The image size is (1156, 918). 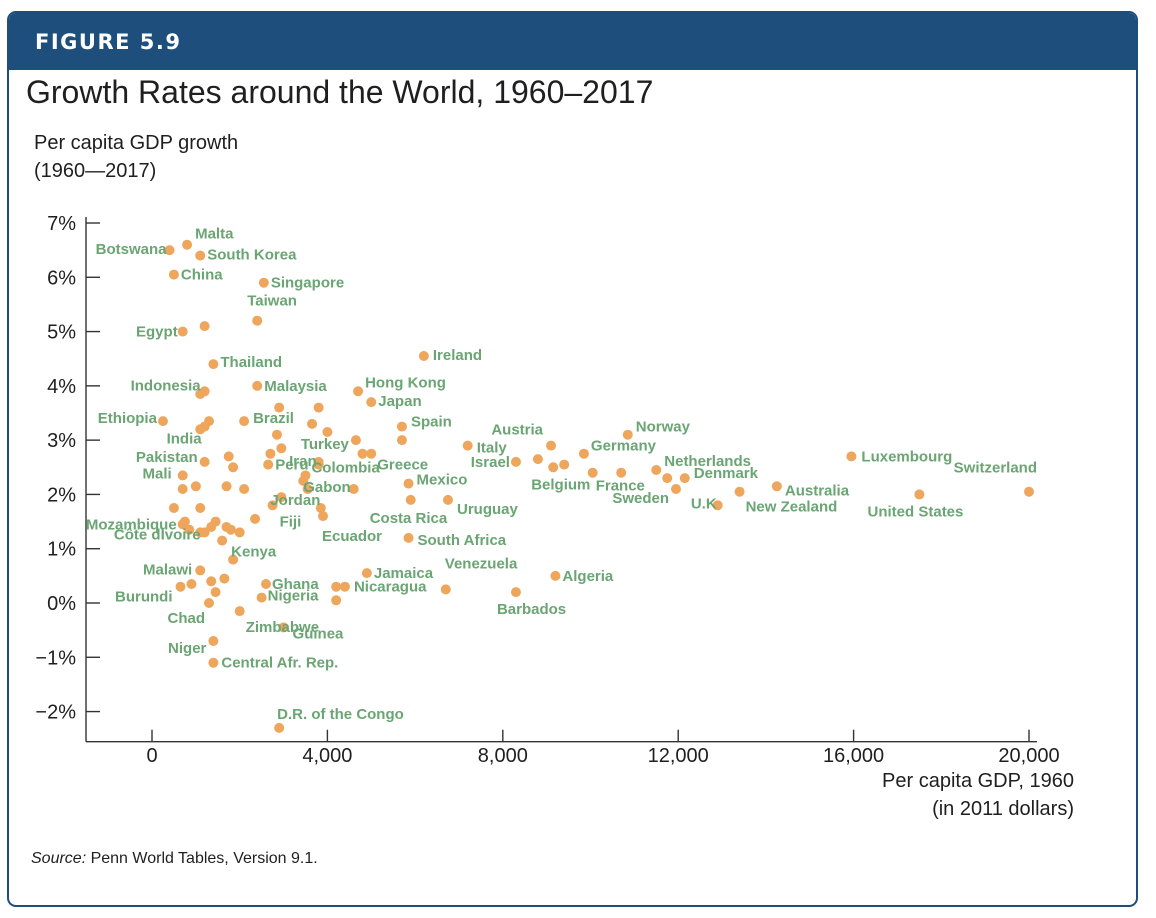 What do you see at coordinates (279, 663) in the screenshot?
I see `point-label: Central Afr. Rep.` at bounding box center [279, 663].